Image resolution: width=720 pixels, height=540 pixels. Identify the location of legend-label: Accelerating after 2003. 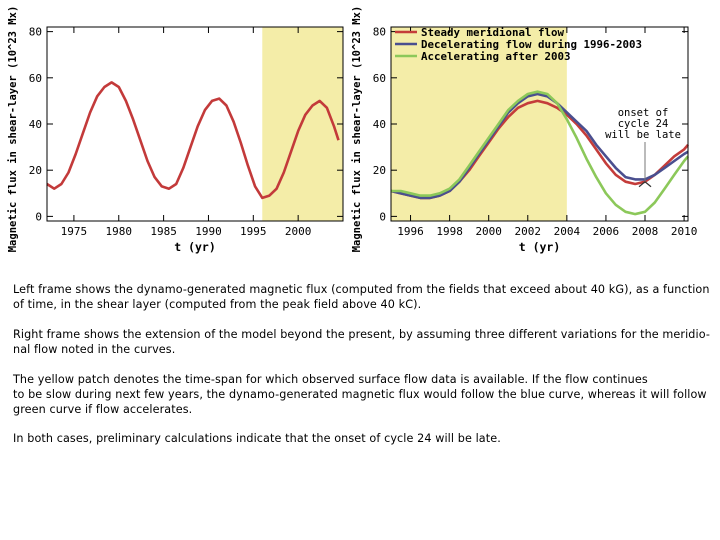
(496, 56).